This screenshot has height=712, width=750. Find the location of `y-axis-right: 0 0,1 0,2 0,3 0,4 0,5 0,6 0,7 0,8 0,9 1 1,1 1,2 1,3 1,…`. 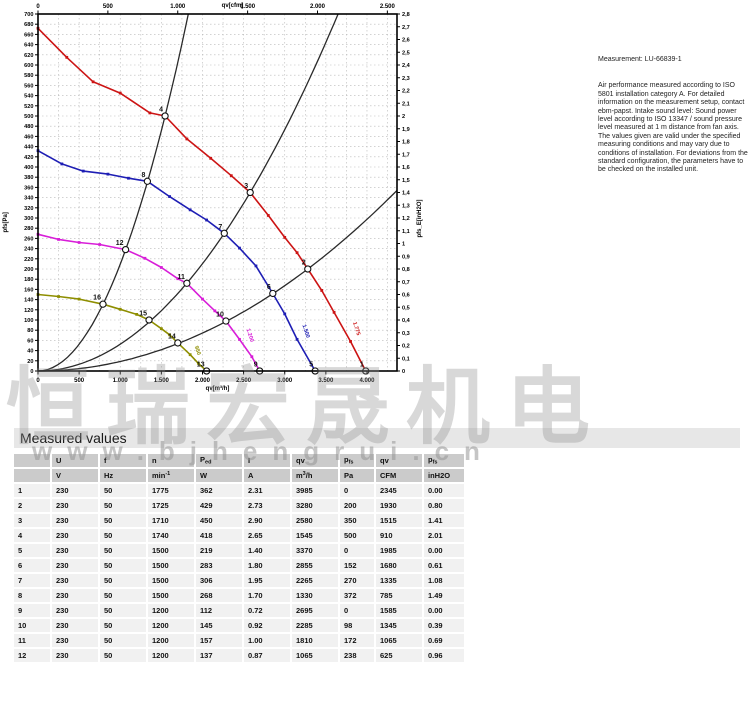

y-axis-right: 0 0,1 0,2 0,3 0,4 0,5 0,6 0,7 0,8 0,9 1 1,1 1,2 1,3 1,… is located at coordinates (410, 193).